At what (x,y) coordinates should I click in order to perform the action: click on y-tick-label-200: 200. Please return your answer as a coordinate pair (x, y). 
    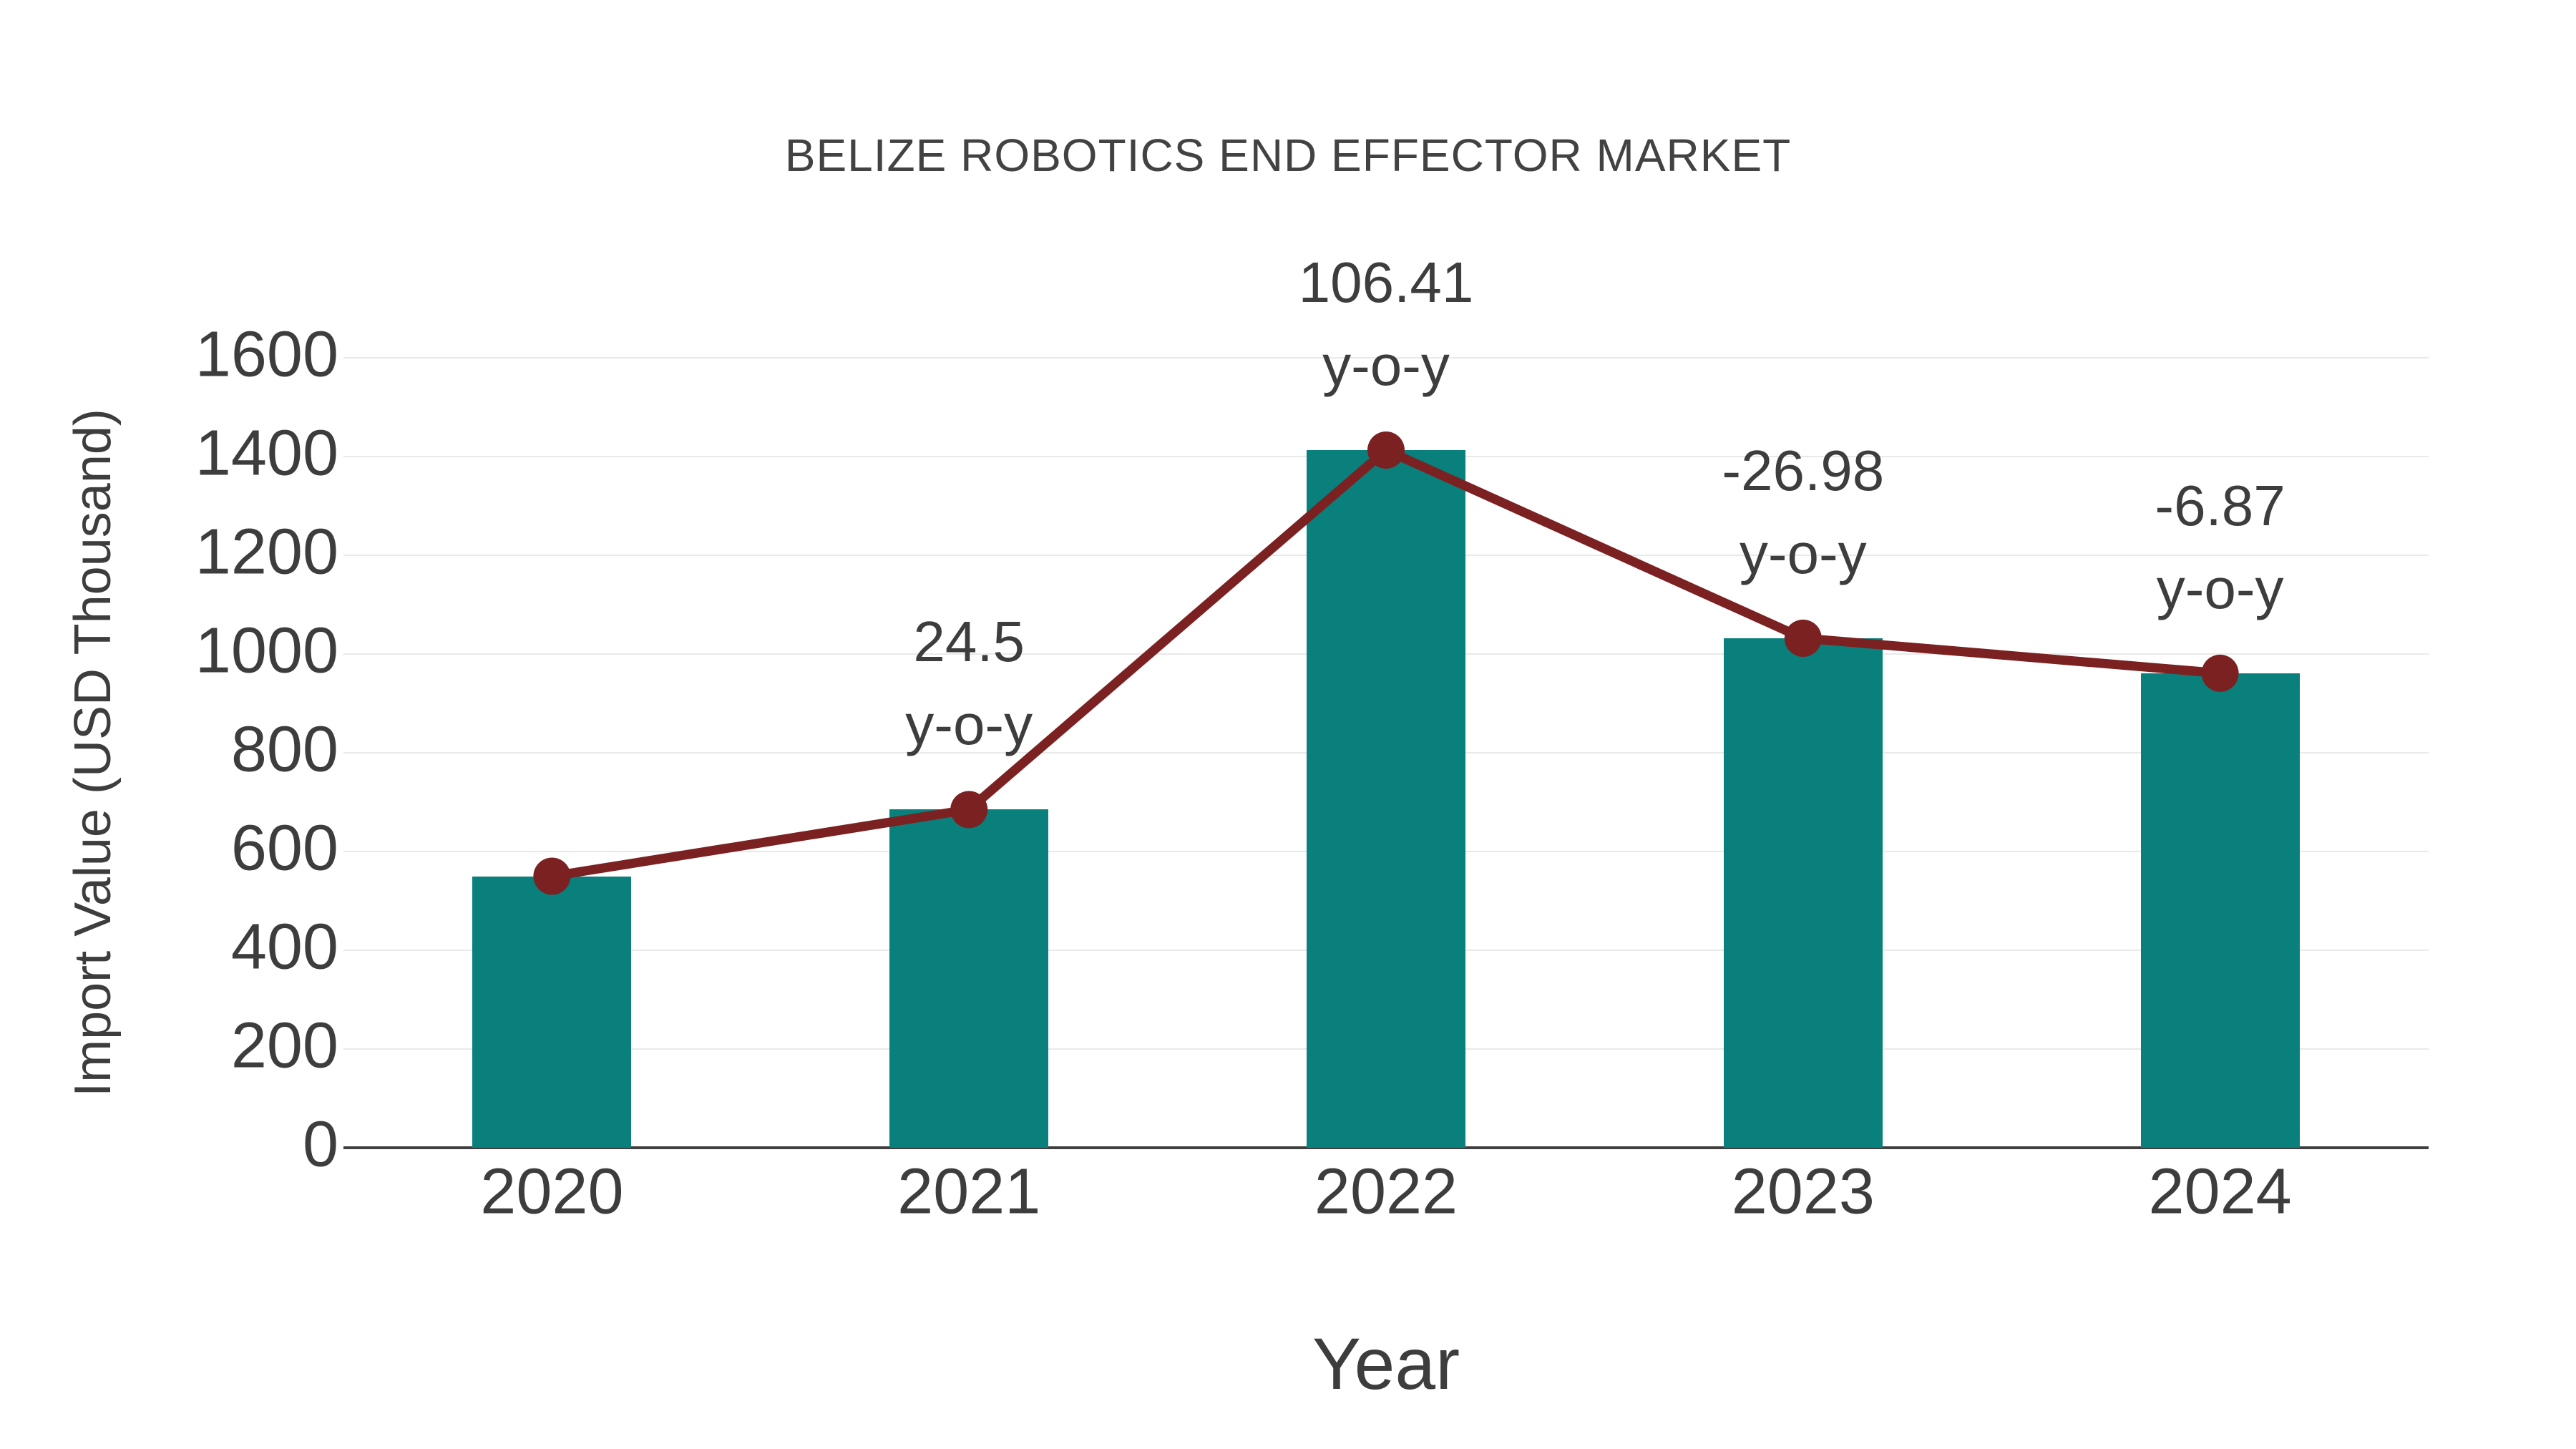
    Looking at the image, I should click on (284, 1046).